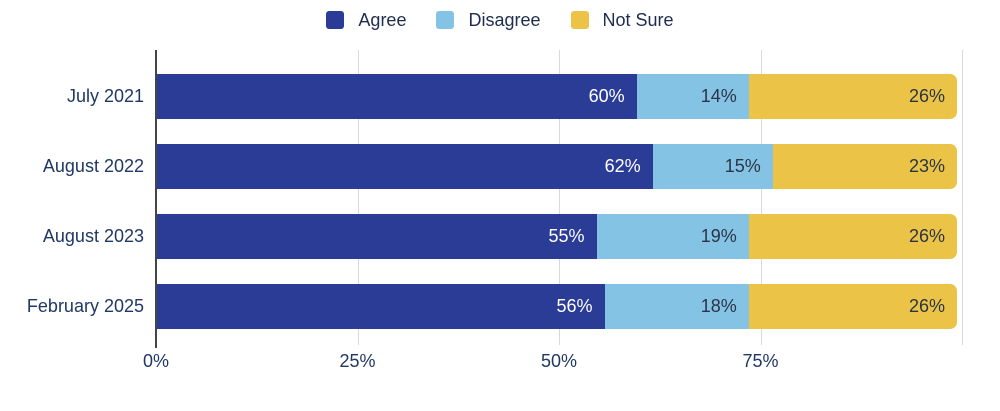  Describe the element at coordinates (335, 20) in the screenshot. I see `legend-swatch-agree` at that location.